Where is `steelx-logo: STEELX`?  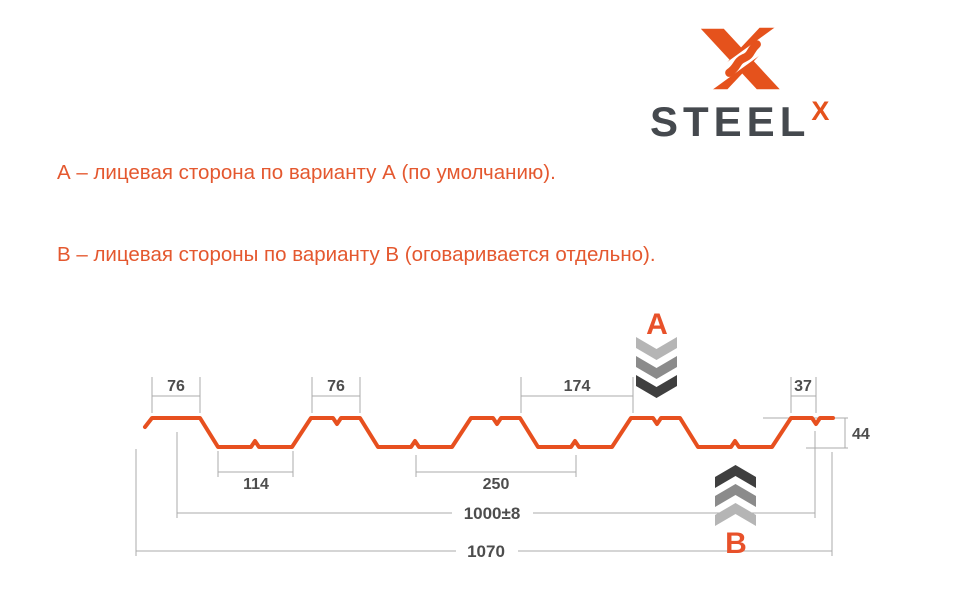
steelx-logo: STEELX is located at coordinates (780, 80).